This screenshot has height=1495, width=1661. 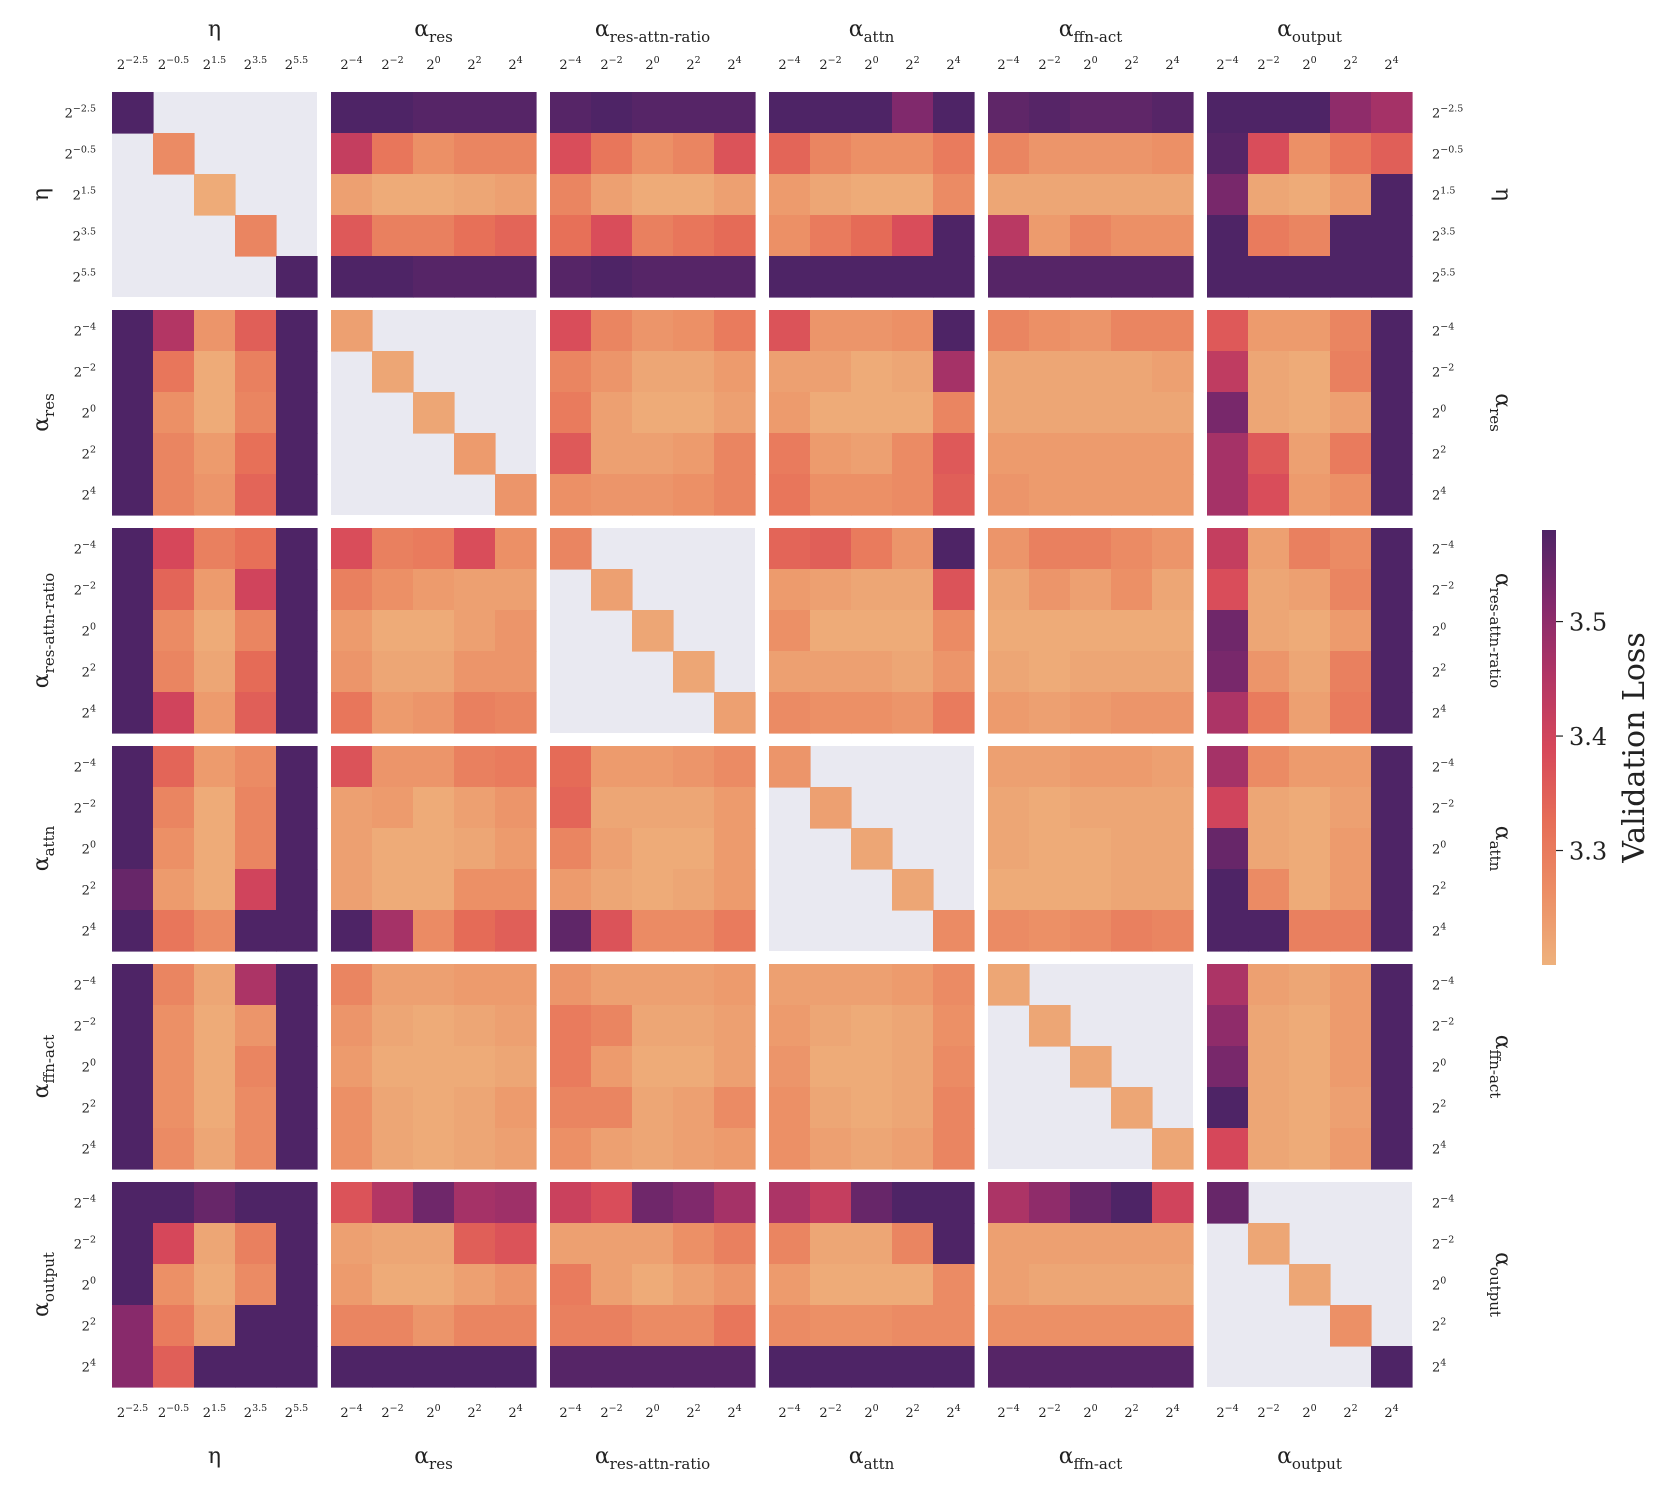 I want to click on top-tick-label: 20, so click(x=433, y=64).